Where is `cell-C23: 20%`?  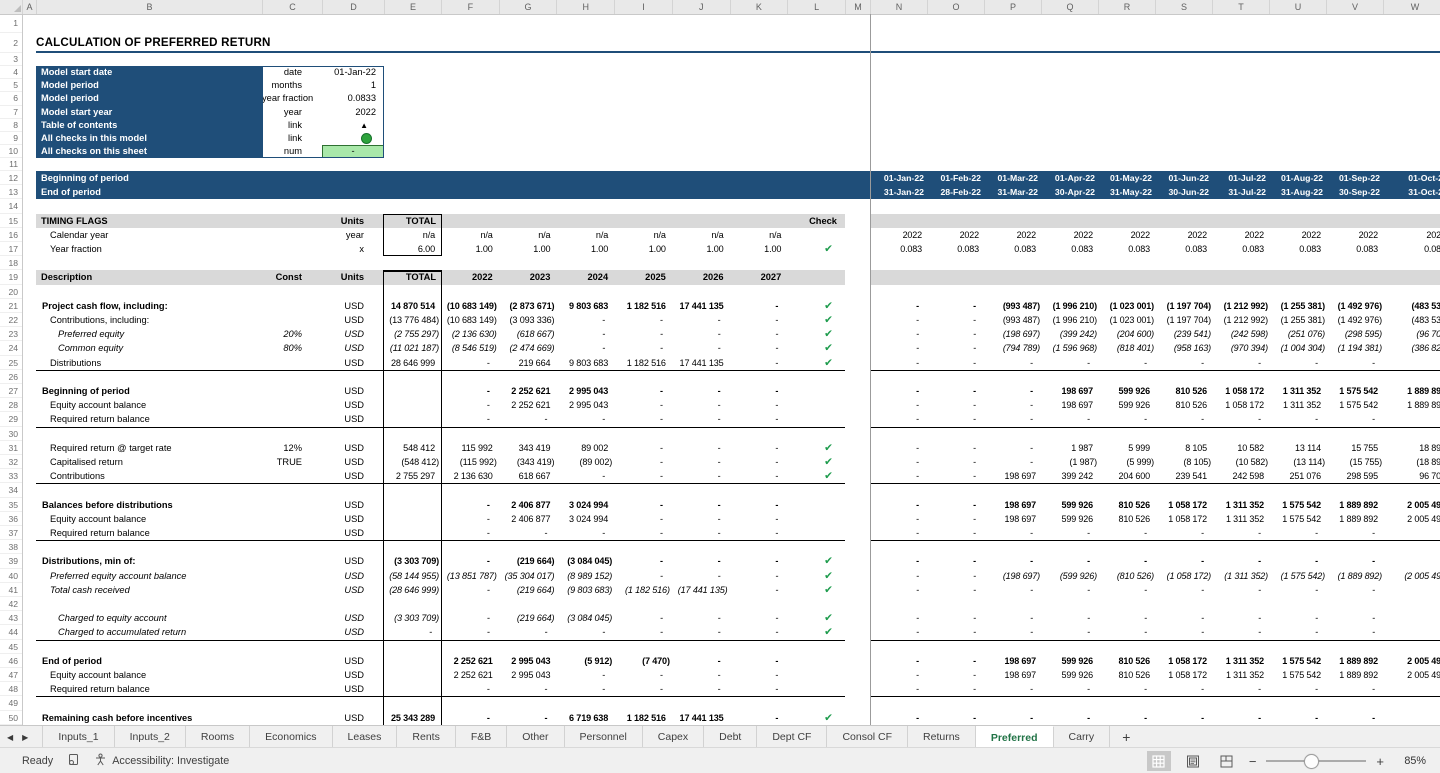
cell-C23: 20% is located at coordinates (292, 334).